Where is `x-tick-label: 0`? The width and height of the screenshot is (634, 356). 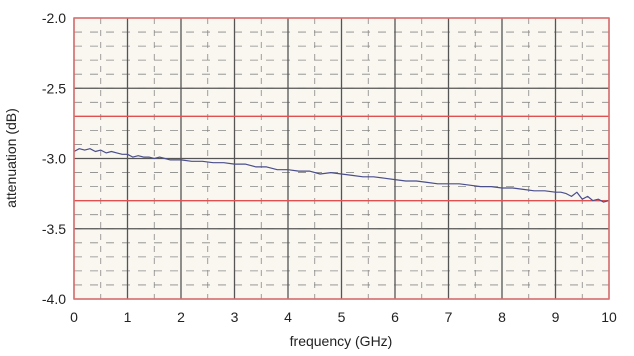 x-tick-label: 0 is located at coordinates (74, 317).